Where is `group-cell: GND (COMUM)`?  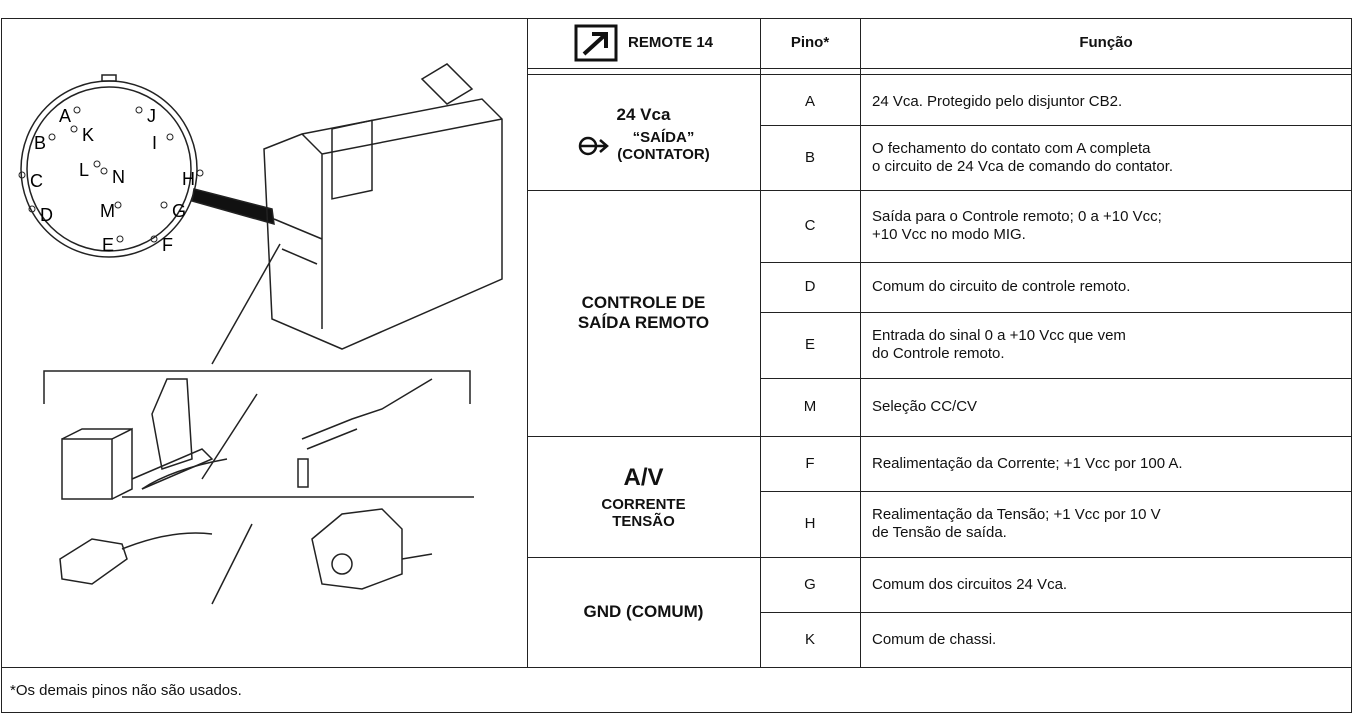
group-cell: GND (COMUM) is located at coordinates (643, 612).